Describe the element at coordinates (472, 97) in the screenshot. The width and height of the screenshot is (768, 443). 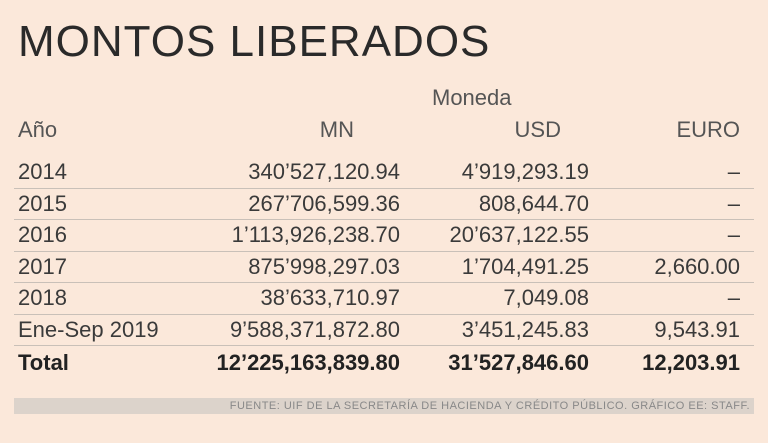
I see `currency-group-header: Moneda` at that location.